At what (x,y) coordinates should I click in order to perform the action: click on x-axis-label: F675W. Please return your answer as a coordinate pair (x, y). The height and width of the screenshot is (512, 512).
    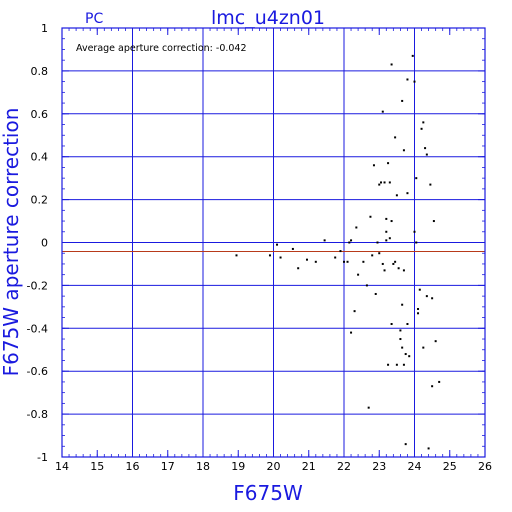
    Looking at the image, I should click on (268, 493).